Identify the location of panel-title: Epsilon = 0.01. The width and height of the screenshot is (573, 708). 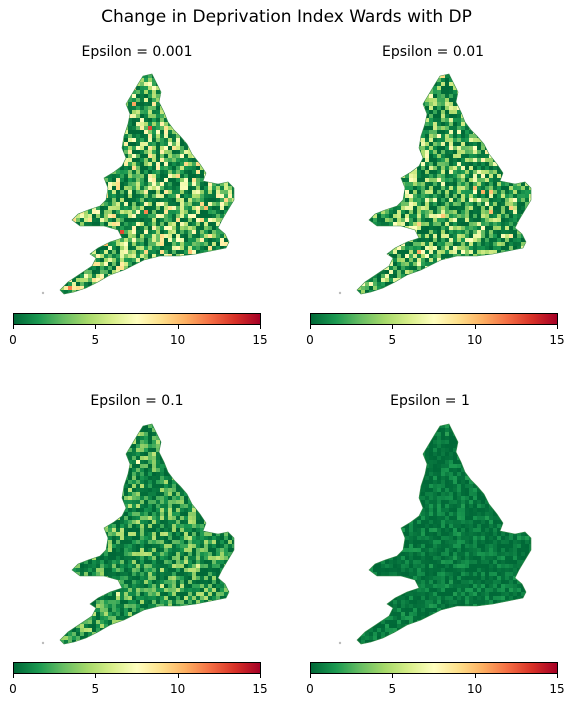
(433, 52).